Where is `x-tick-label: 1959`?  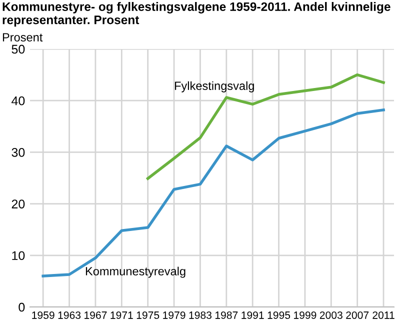
x-tick-label: 1959 is located at coordinates (43, 315).